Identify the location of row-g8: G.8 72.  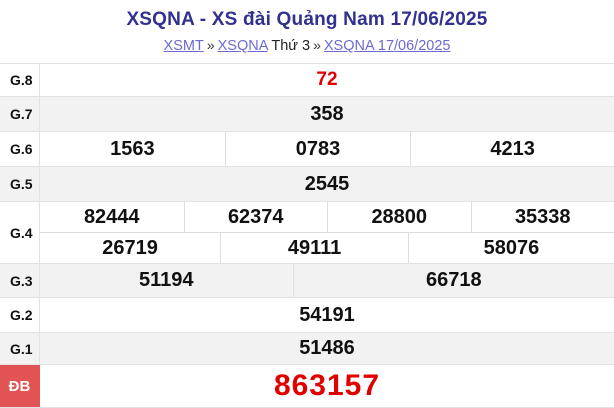
(307, 80).